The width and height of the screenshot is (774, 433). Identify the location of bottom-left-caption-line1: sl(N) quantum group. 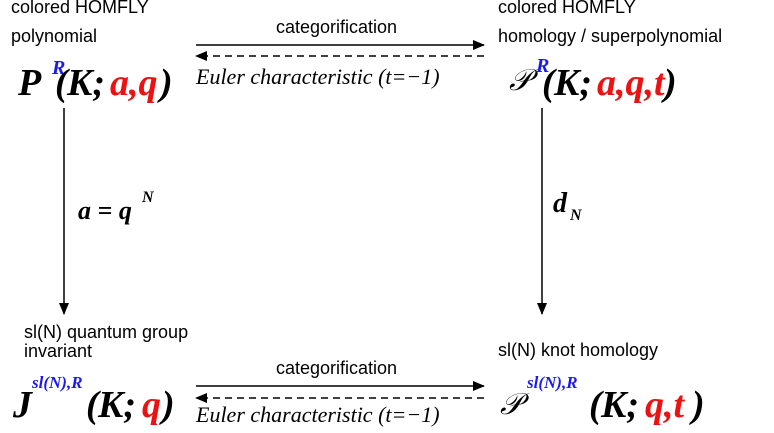
(106, 332).